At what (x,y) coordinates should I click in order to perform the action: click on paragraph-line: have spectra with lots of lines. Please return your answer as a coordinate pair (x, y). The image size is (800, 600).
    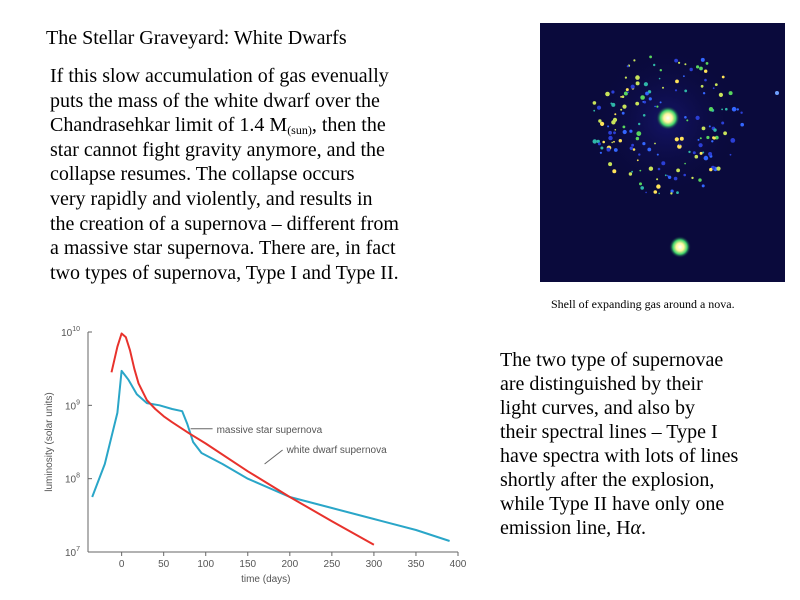
    Looking at the image, I should click on (619, 456).